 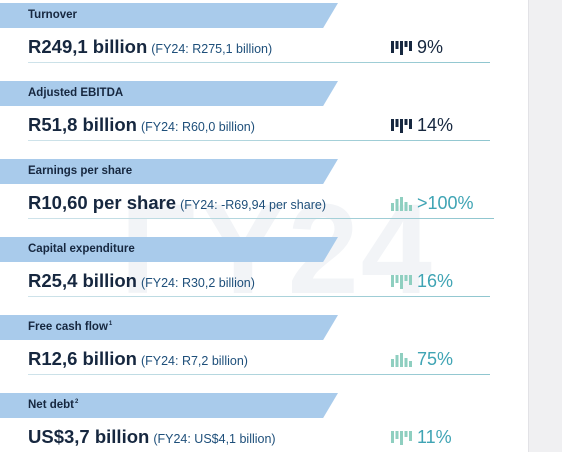 I want to click on metric-value: R25,4 billion, so click(x=82, y=280).